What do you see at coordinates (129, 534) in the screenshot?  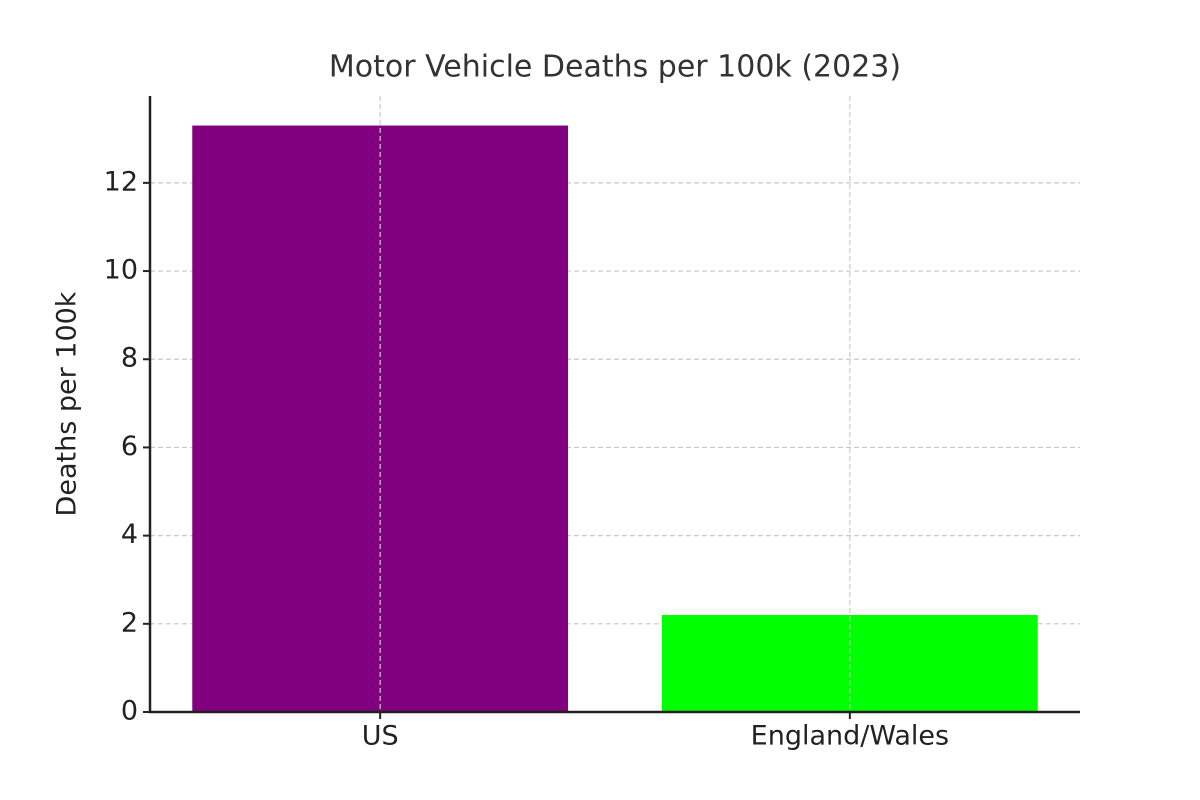 I see `y-tick-label: 4` at bounding box center [129, 534].